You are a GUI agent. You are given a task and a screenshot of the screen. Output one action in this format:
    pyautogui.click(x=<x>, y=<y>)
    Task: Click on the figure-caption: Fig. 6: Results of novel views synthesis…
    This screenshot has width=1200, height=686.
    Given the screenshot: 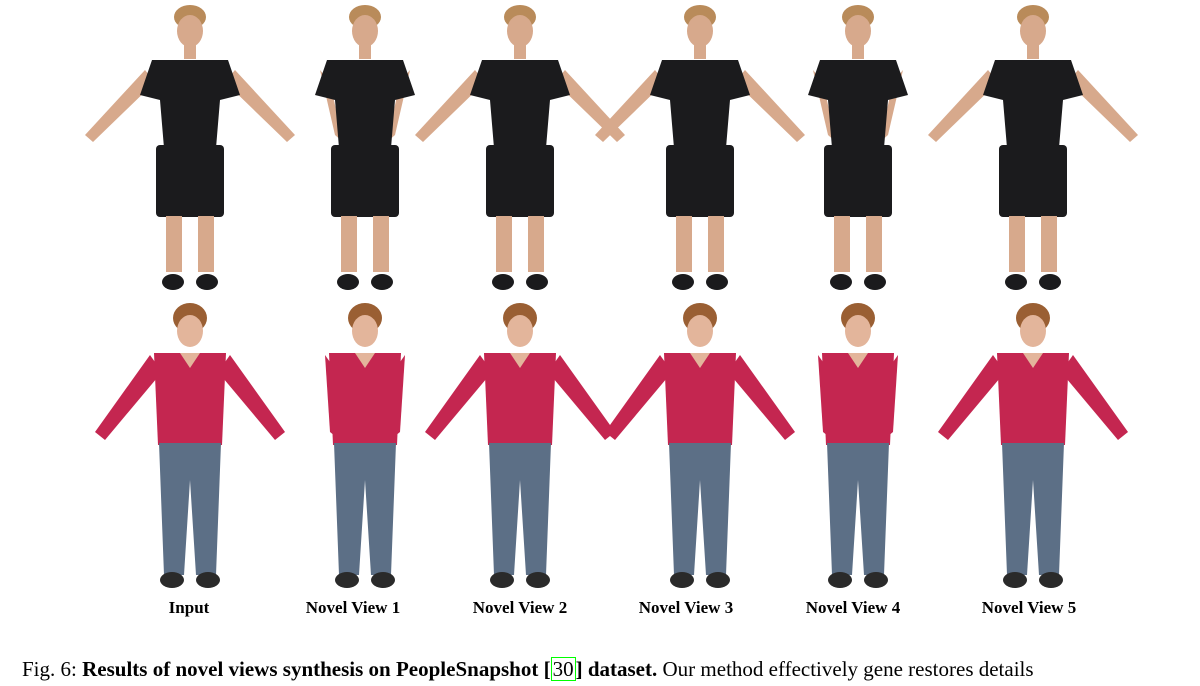 What is the action you would take?
    pyautogui.click(x=611, y=669)
    